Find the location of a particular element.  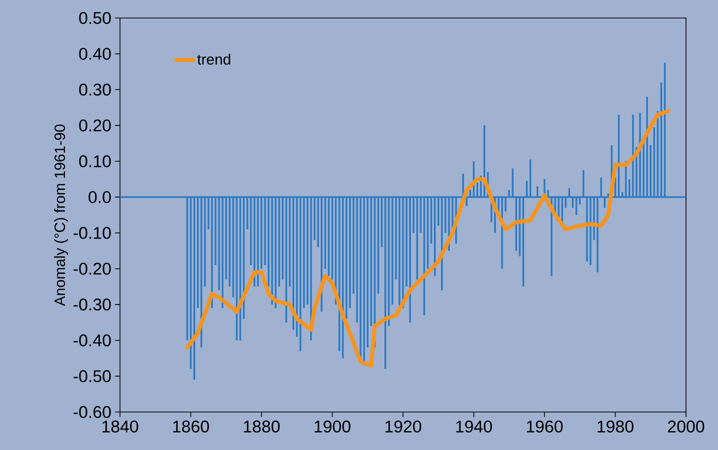

x-tick-label: 1920 is located at coordinates (403, 426).